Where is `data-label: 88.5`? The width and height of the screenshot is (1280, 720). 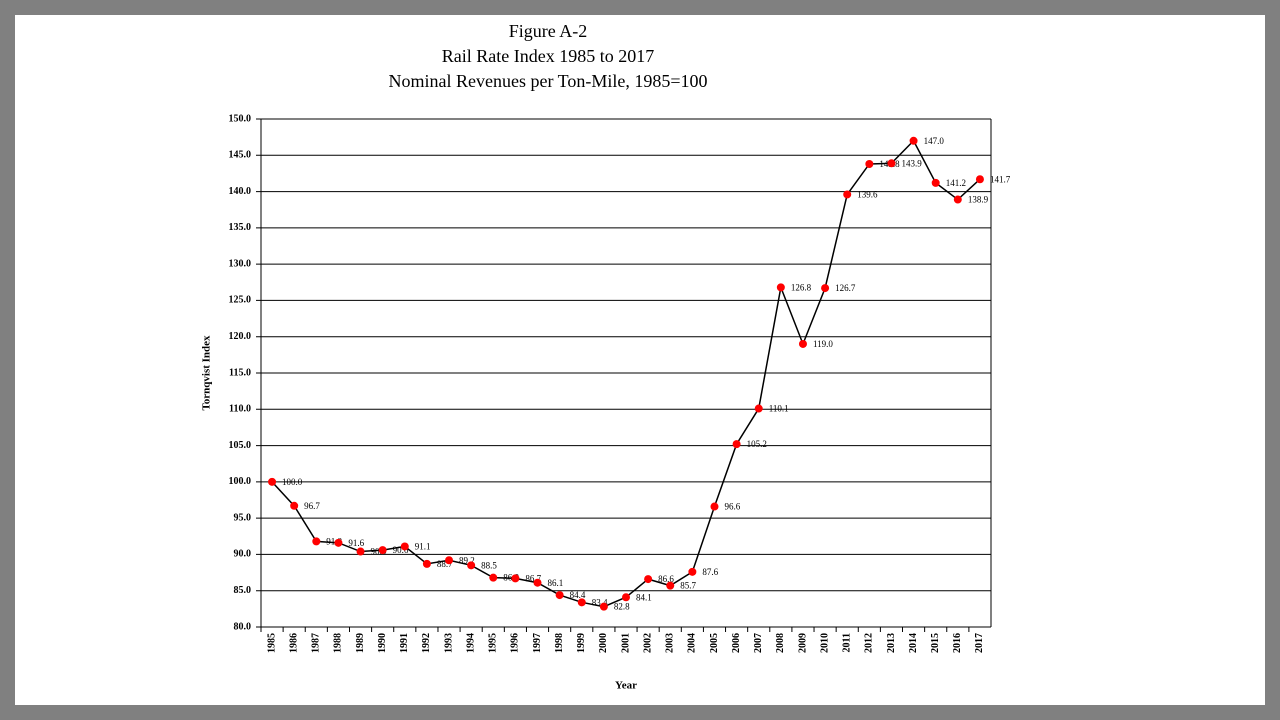
data-label: 88.5 is located at coordinates (489, 565).